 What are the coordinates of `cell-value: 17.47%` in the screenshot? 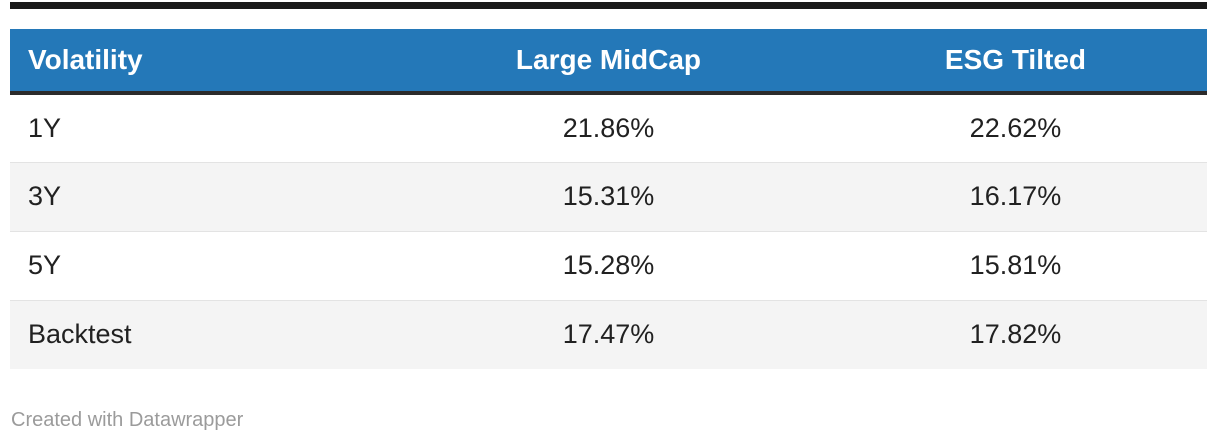 It's located at (608, 334).